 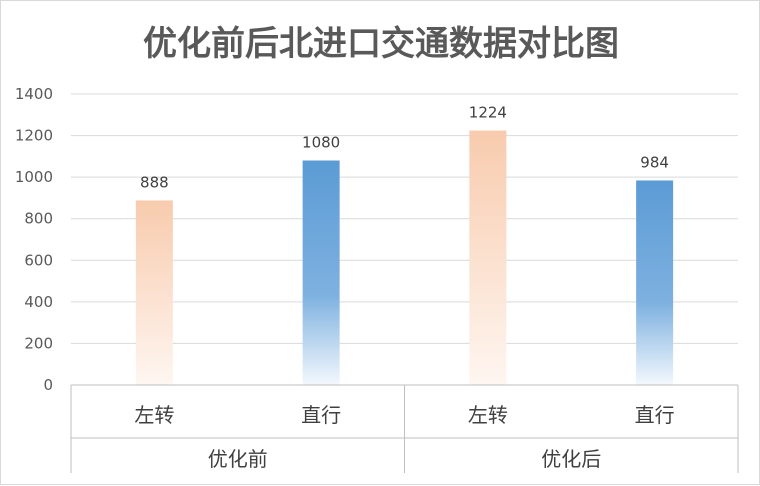 I want to click on y-tick-label: 1000, so click(x=34, y=177).